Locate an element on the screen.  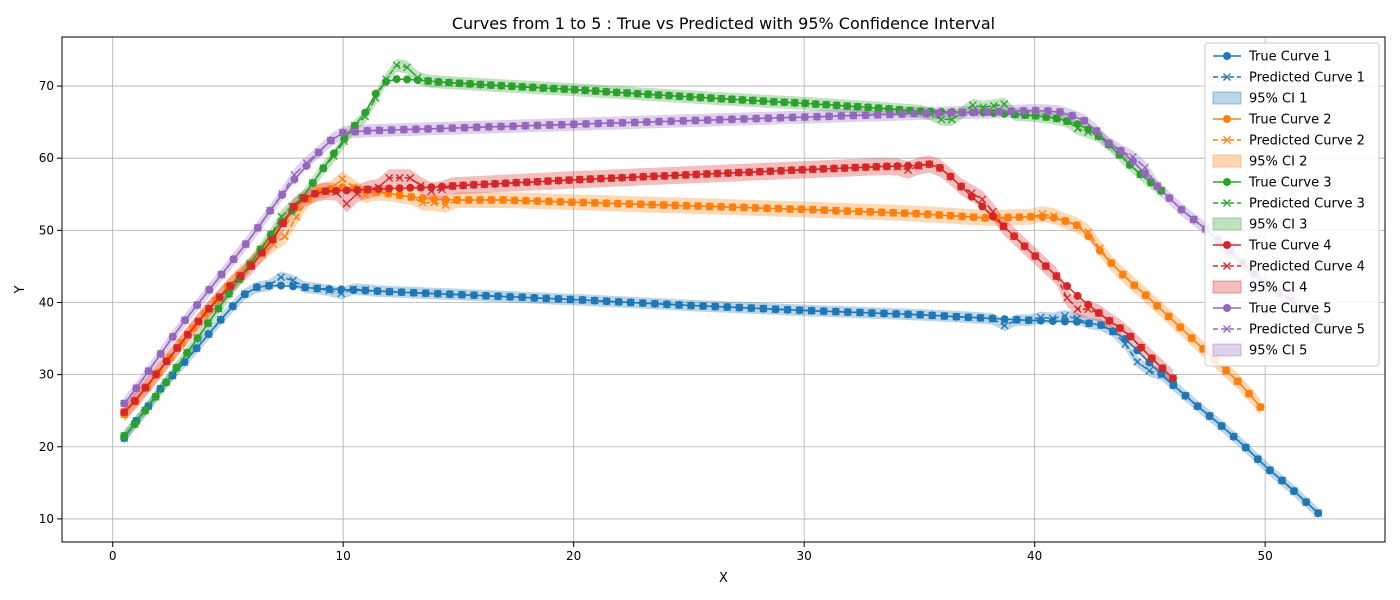
y-tick-label: 70 is located at coordinates (46, 86).